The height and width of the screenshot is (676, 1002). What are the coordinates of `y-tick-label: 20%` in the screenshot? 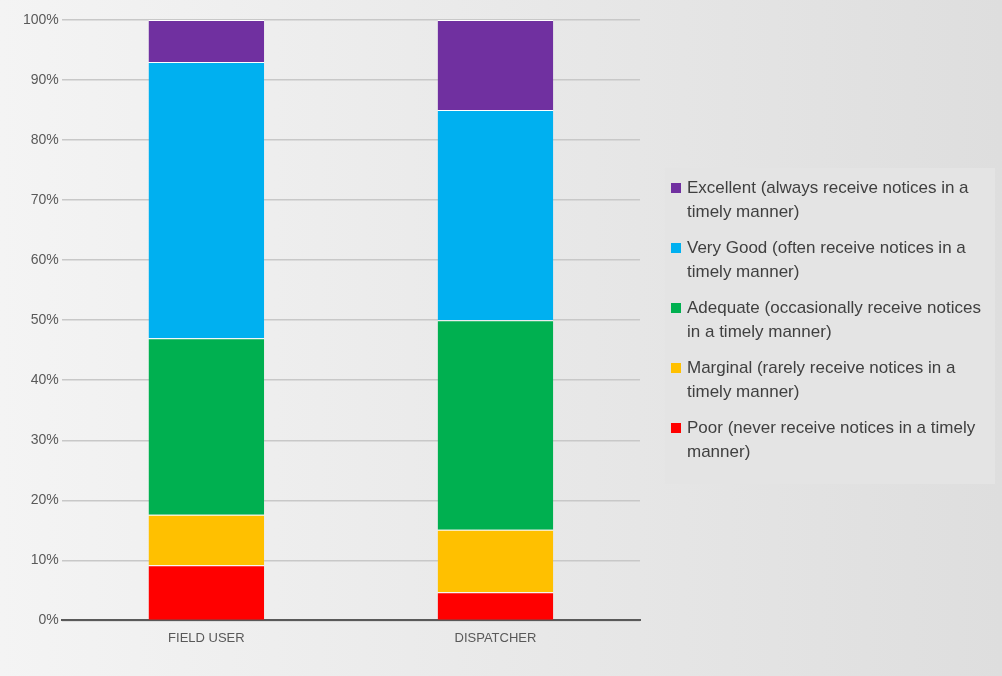 It's located at (44, 499).